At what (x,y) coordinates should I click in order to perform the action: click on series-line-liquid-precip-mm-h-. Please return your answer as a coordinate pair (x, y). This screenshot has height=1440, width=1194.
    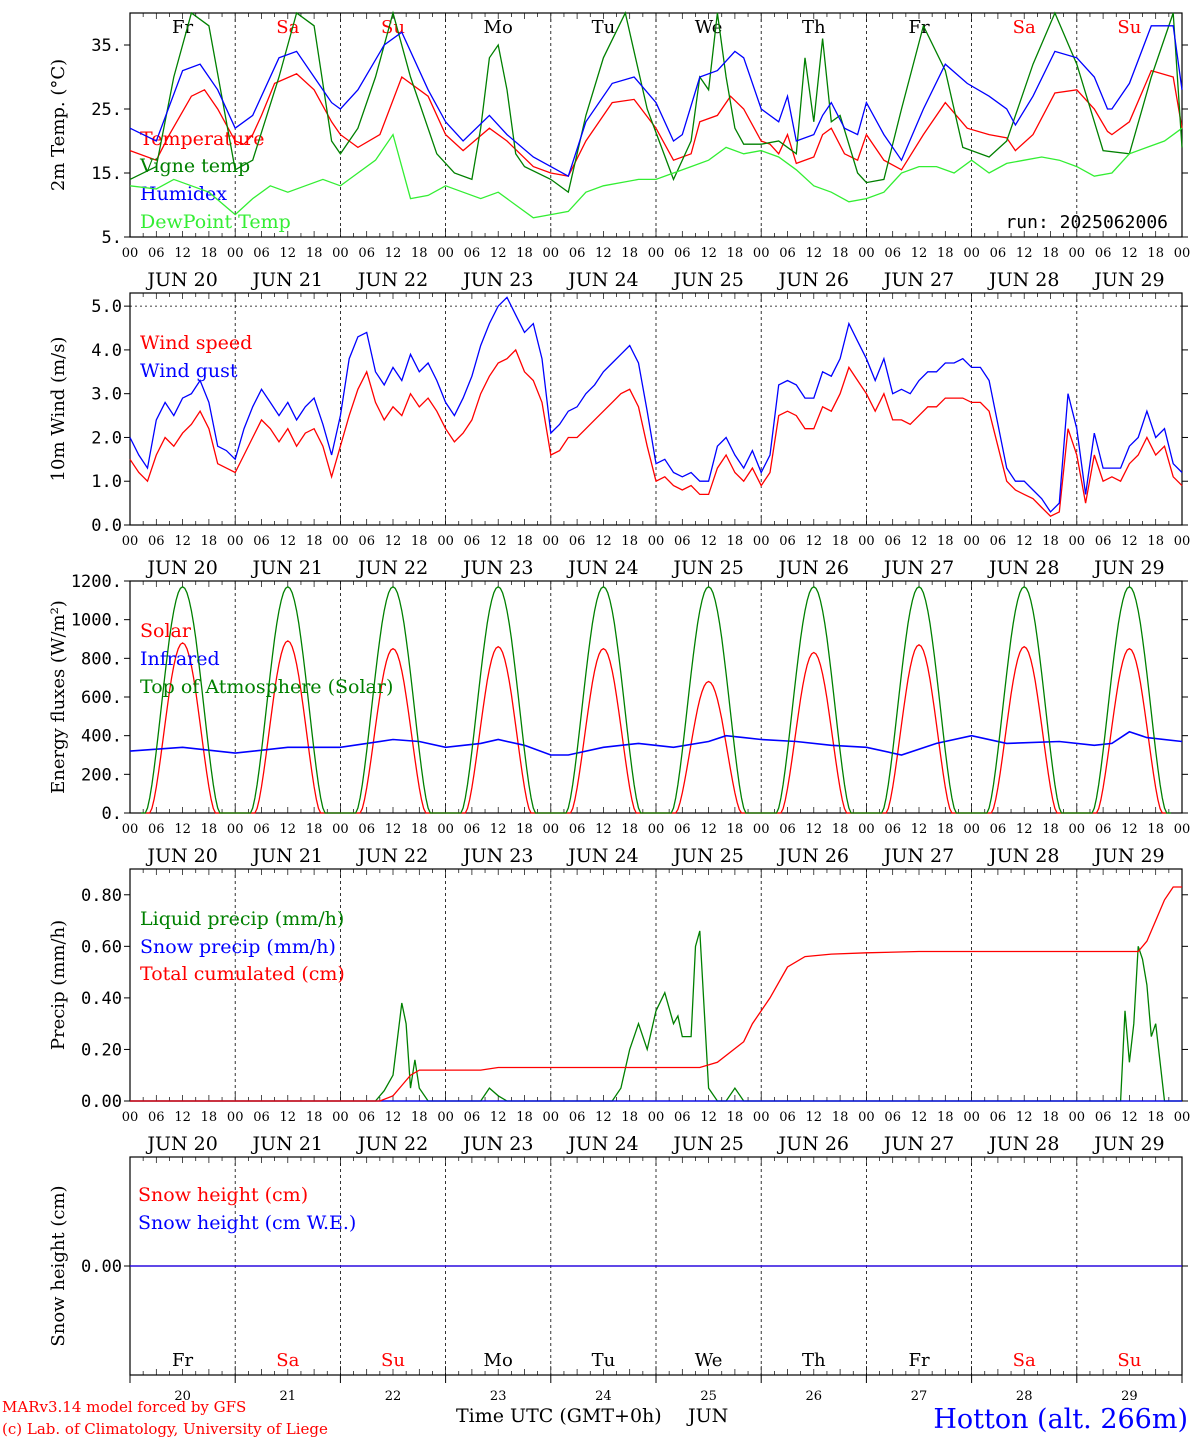
    Looking at the image, I should click on (656, 1016).